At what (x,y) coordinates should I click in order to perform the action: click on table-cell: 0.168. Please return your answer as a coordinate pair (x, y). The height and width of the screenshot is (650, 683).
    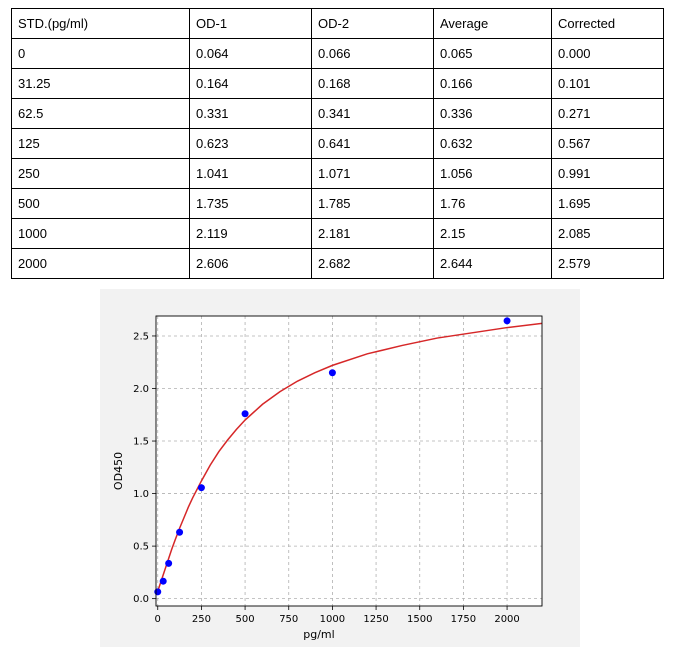
    Looking at the image, I should click on (372, 83).